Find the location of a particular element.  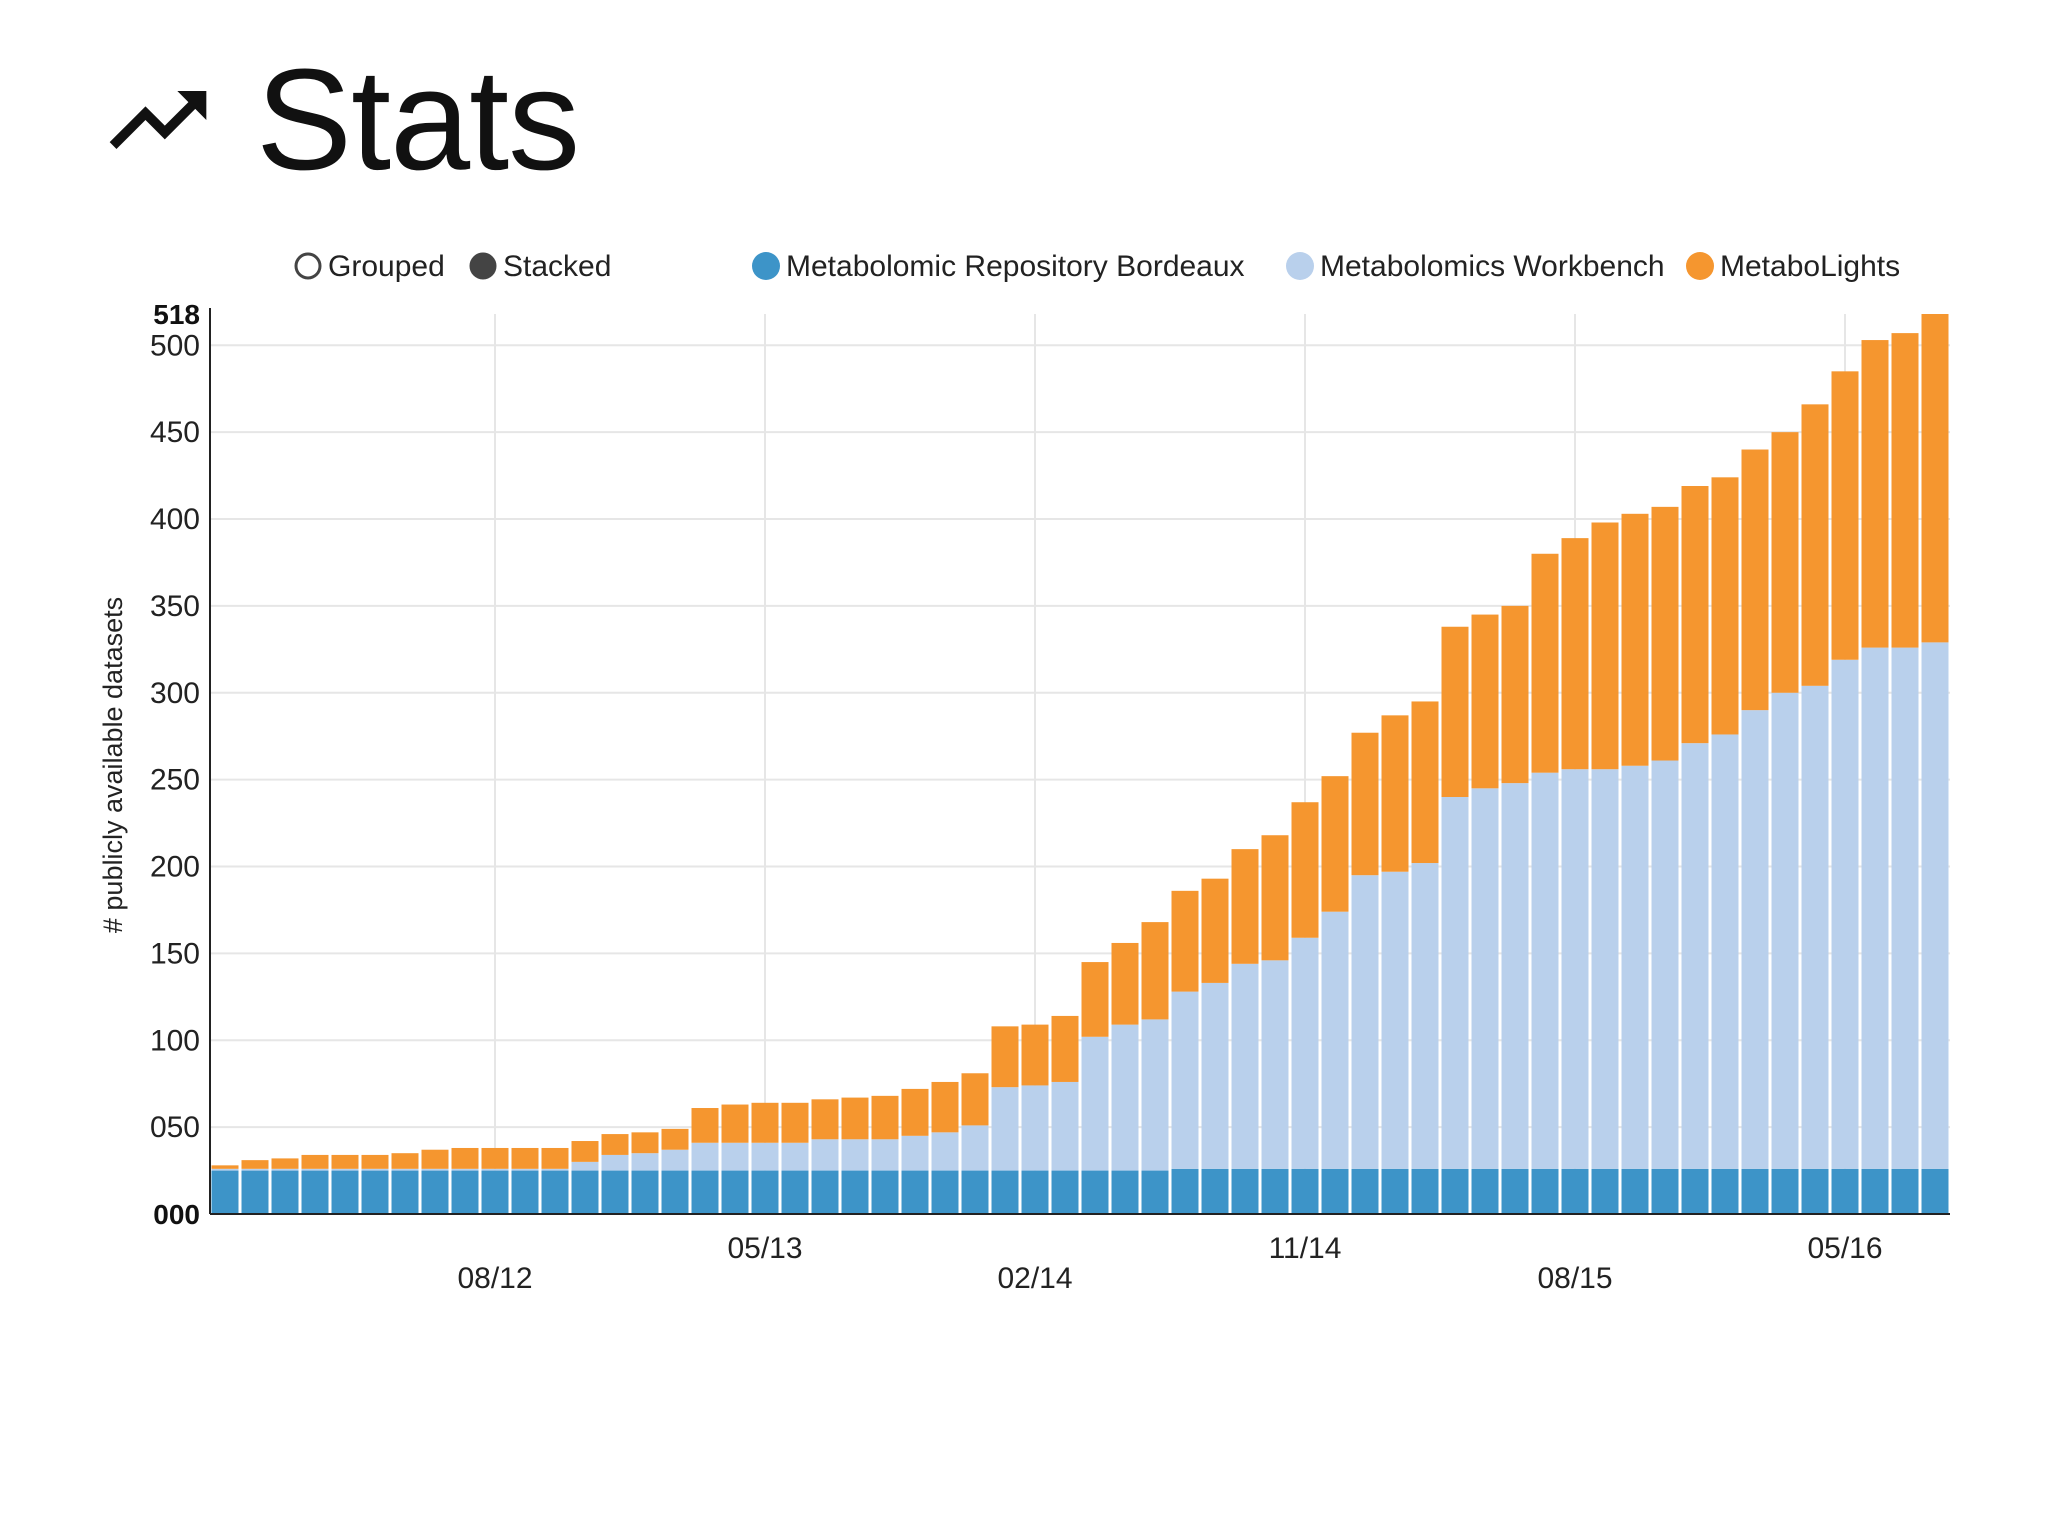

y-axis-title: # publicly available datasets is located at coordinates (113, 765).